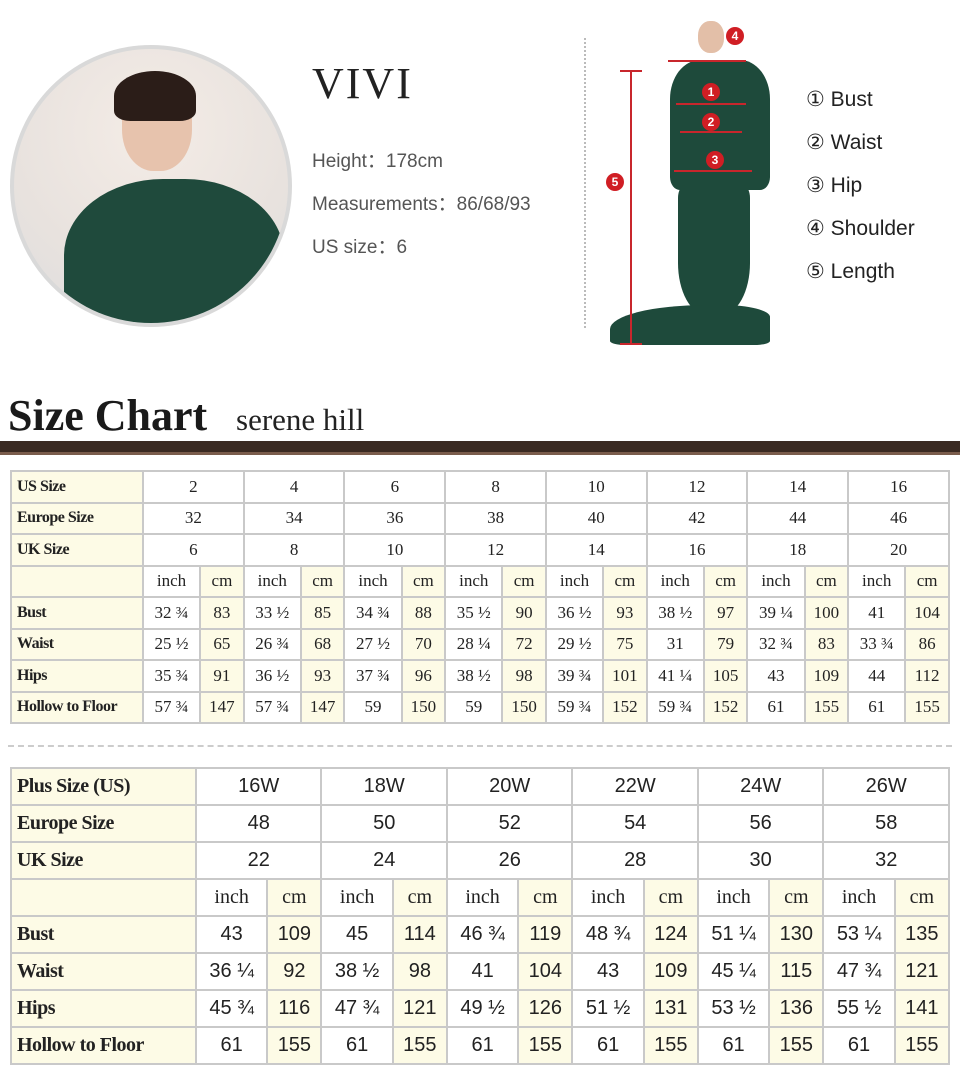 The width and height of the screenshot is (960, 1084). What do you see at coordinates (222, 676) in the screenshot?
I see `cm-value: 91` at bounding box center [222, 676].